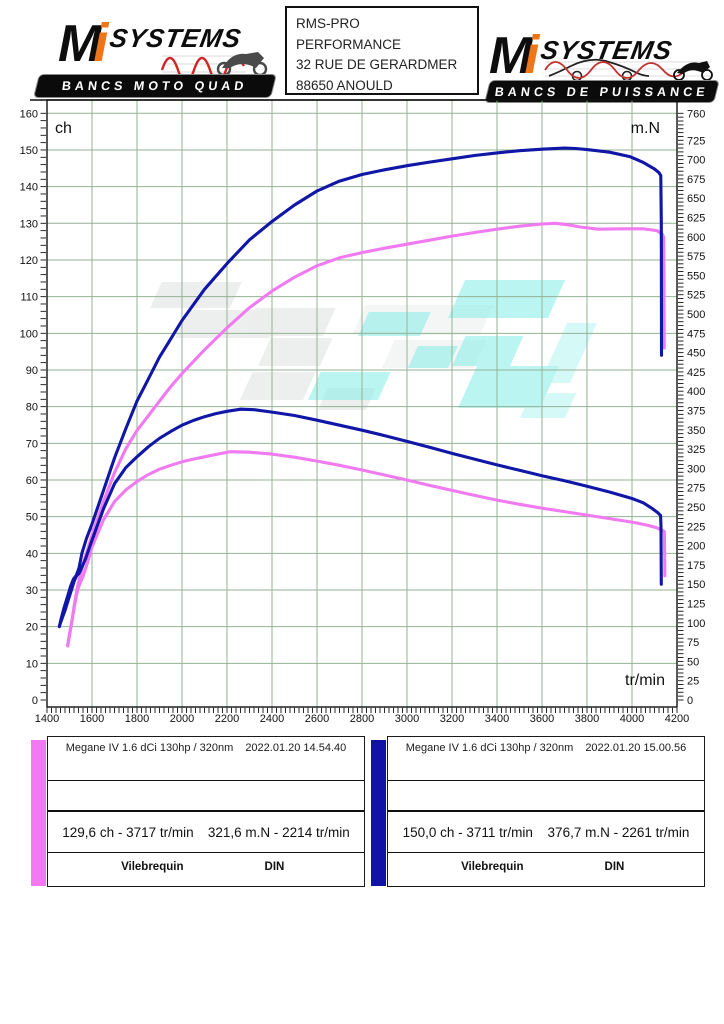 This screenshot has width=724, height=1024. I want to click on y-left-tick-label: 60, so click(32, 481).